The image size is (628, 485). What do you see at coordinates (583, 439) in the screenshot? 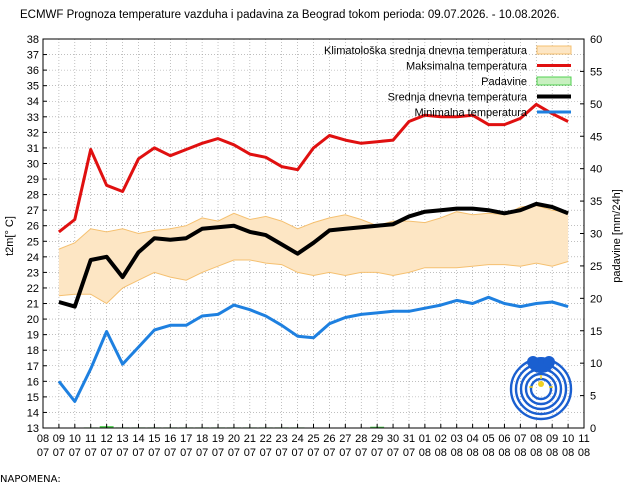
I see `x-tick-label-day: 11` at bounding box center [583, 439].